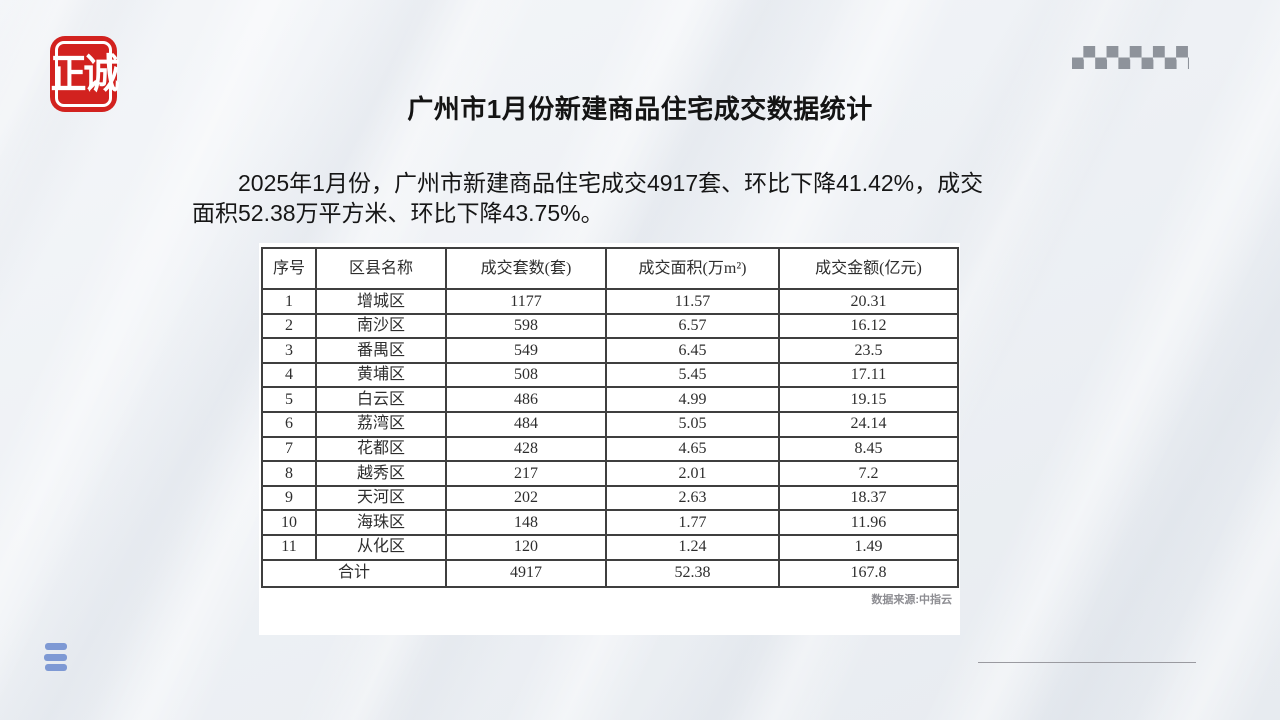 This screenshot has height=720, width=1280. I want to click on company-logo: 正诚, so click(85, 74).